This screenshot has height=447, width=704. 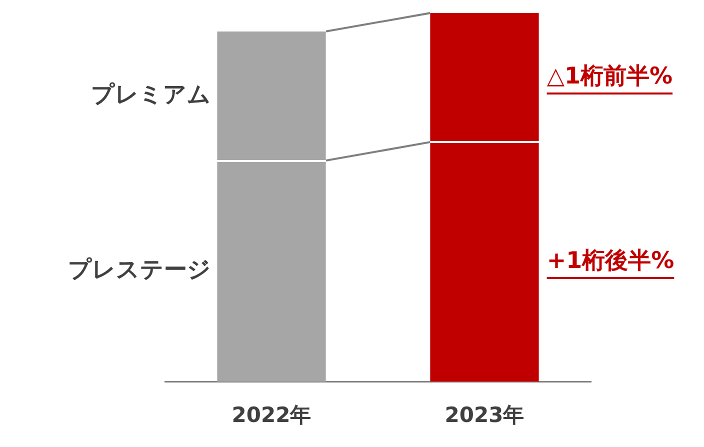 I want to click on annotation: +1桁後半%, so click(x=610, y=261).